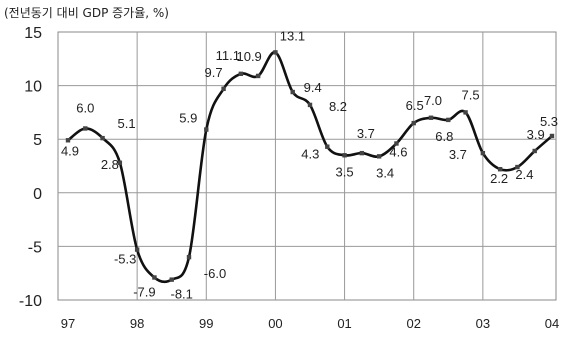  What do you see at coordinates (248, 56) in the screenshot?
I see `data-label: 10.9` at bounding box center [248, 56].